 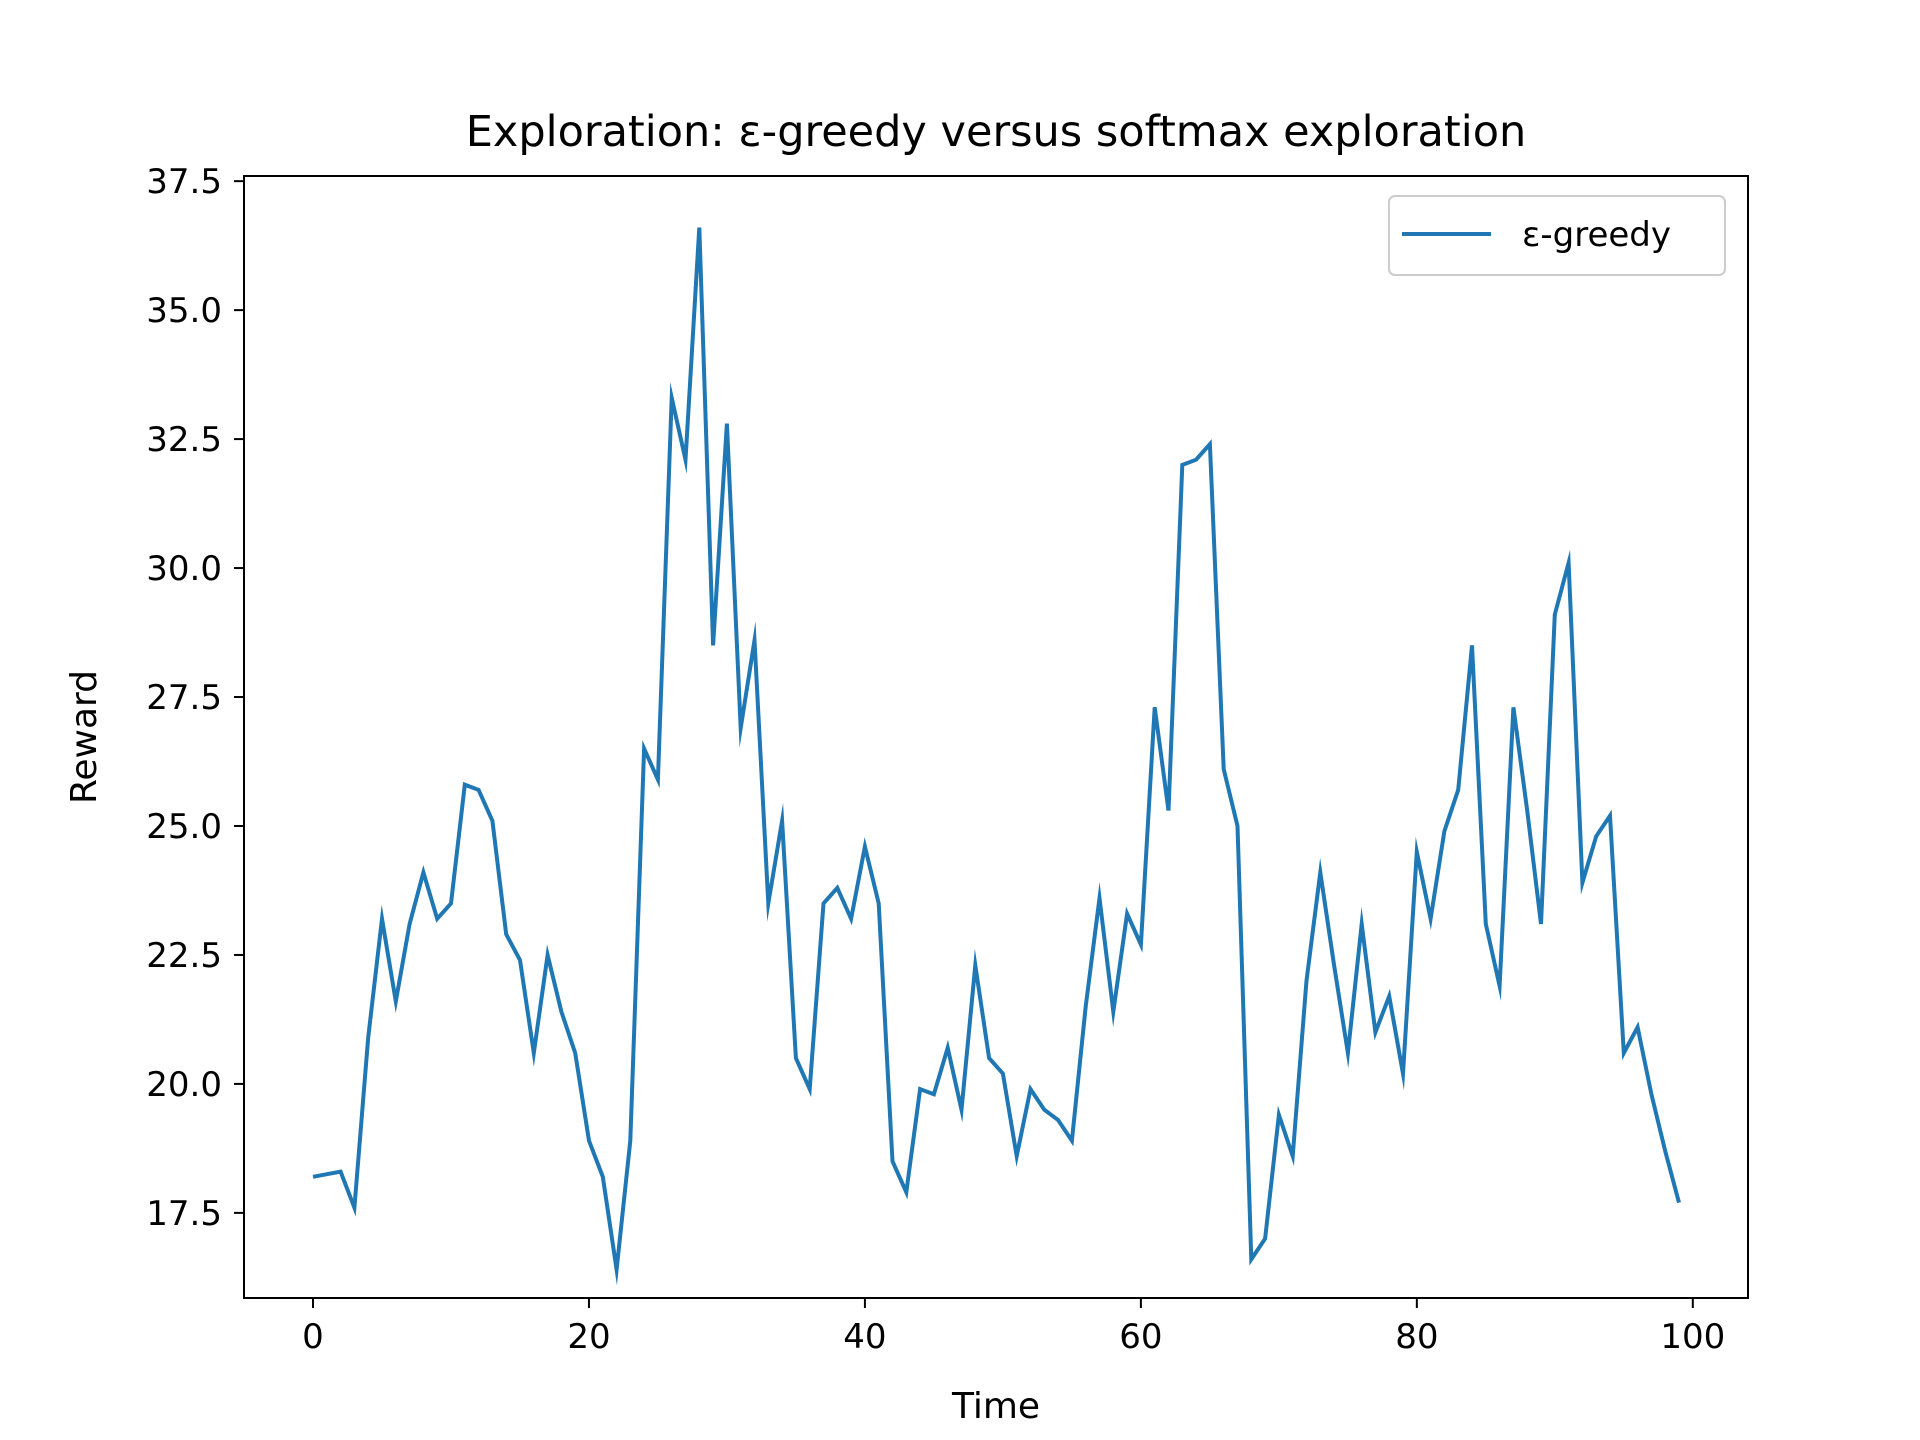 I want to click on y-axis-label: Reward, so click(x=84, y=737).